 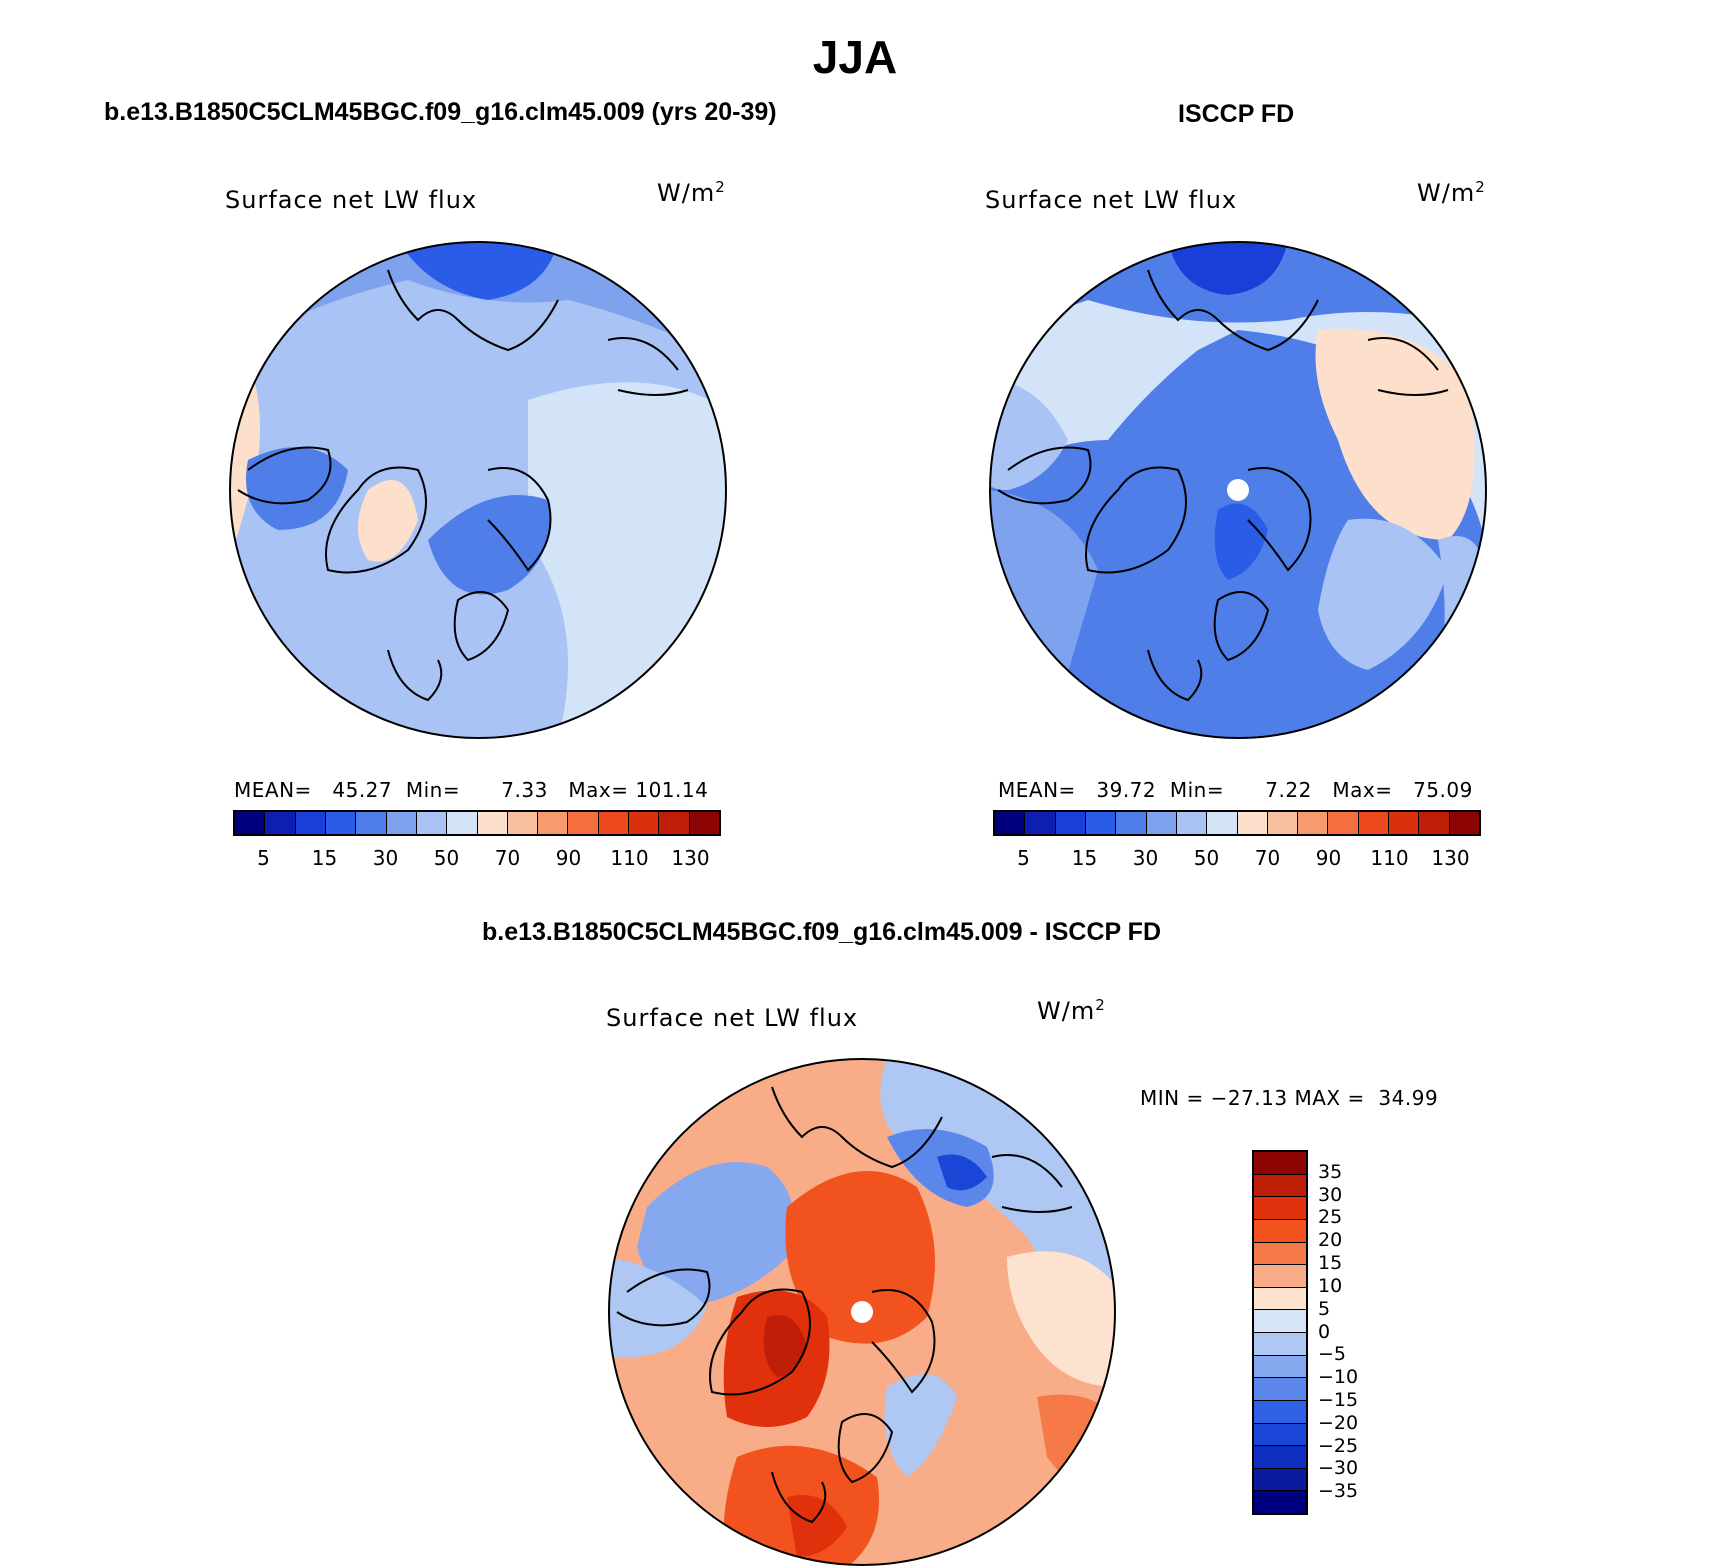 What do you see at coordinates (385, 858) in the screenshot?
I see `colorbar-model-tick-label: 30` at bounding box center [385, 858].